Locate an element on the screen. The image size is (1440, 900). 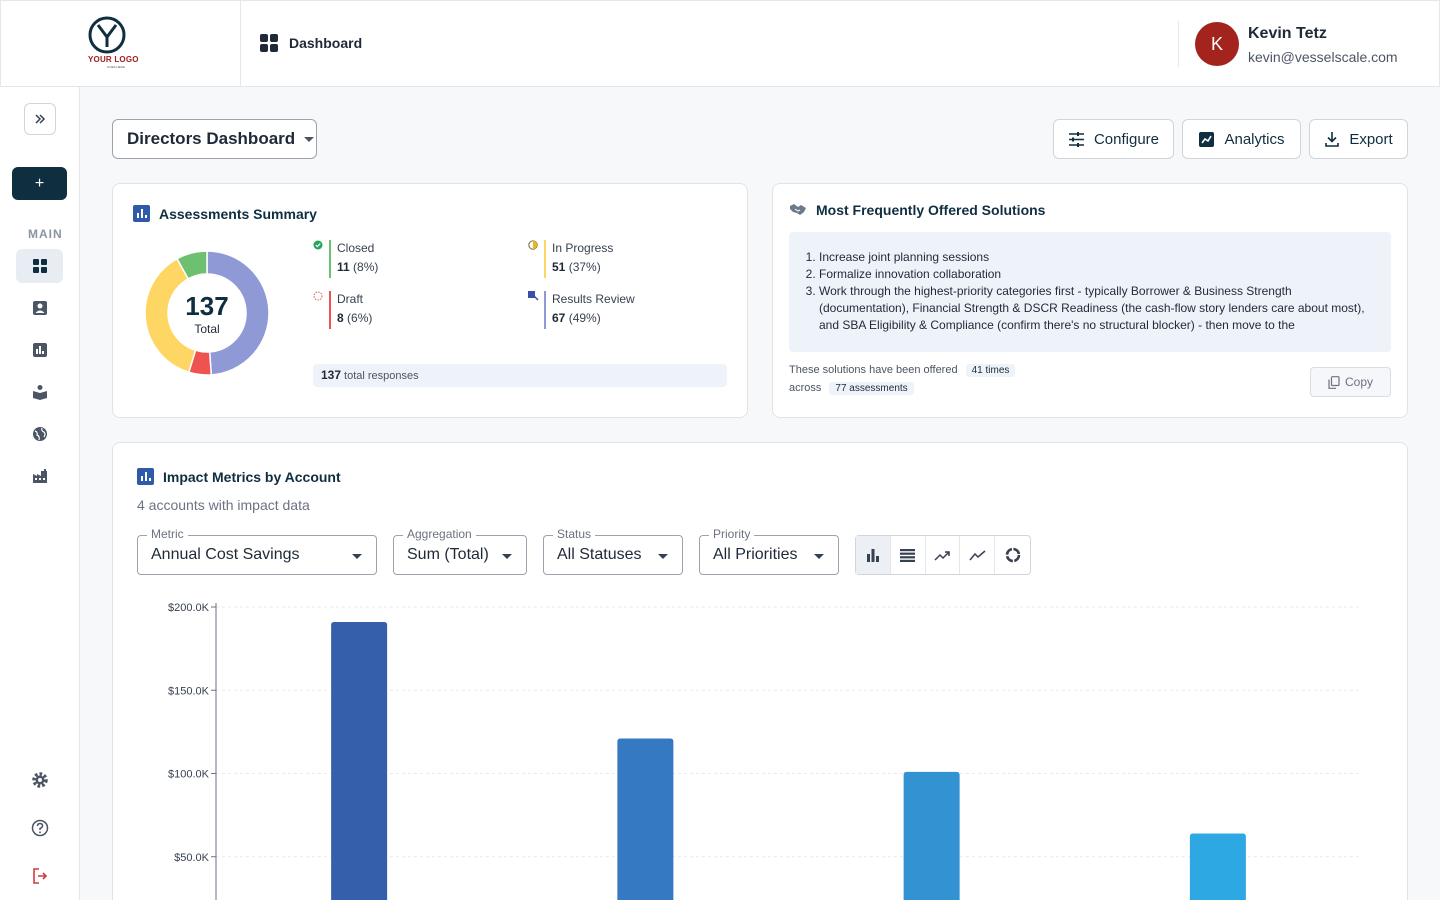
sidebar-item-logout is located at coordinates (39, 876).